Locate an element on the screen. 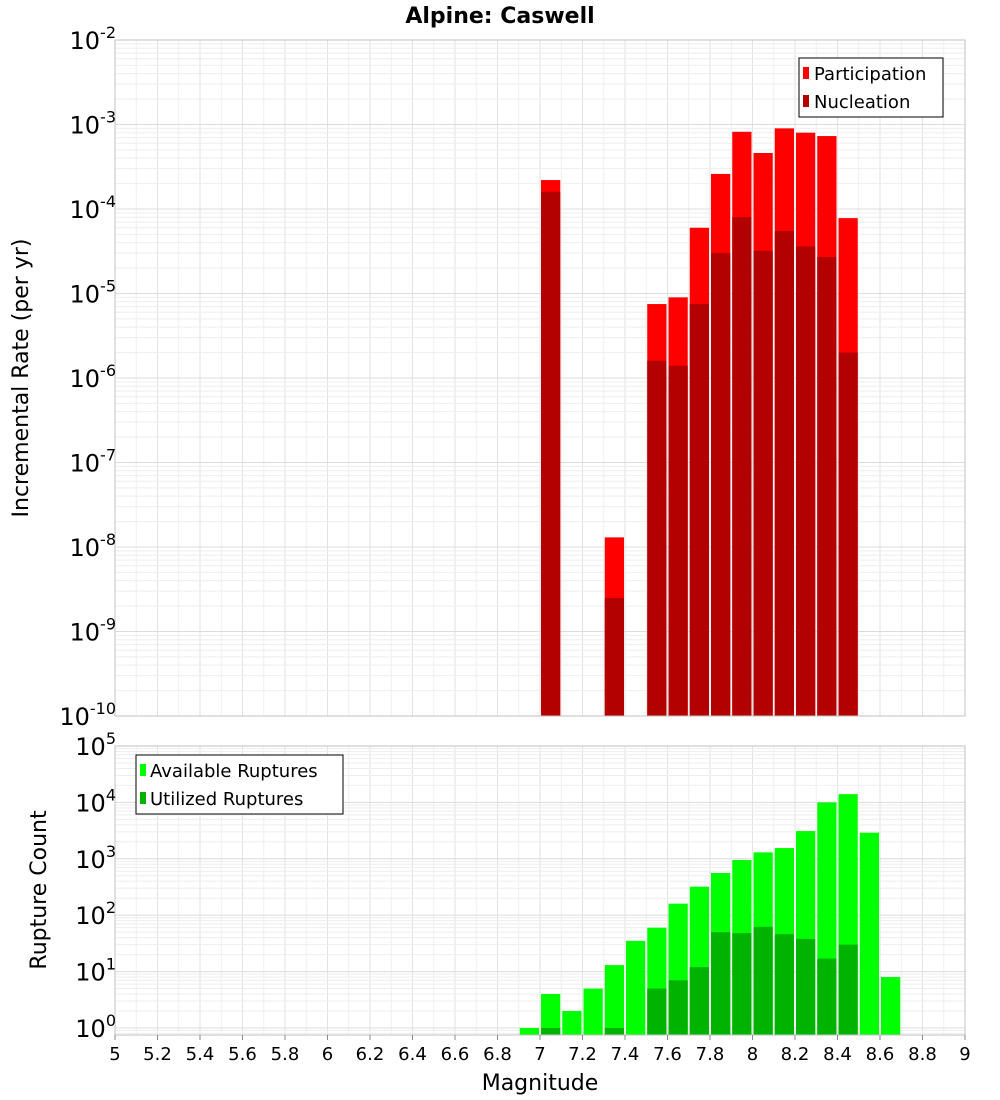 Image resolution: width=1000 pixels, height=1100 pixels. x-tick-label: 5.4 is located at coordinates (200, 1054).